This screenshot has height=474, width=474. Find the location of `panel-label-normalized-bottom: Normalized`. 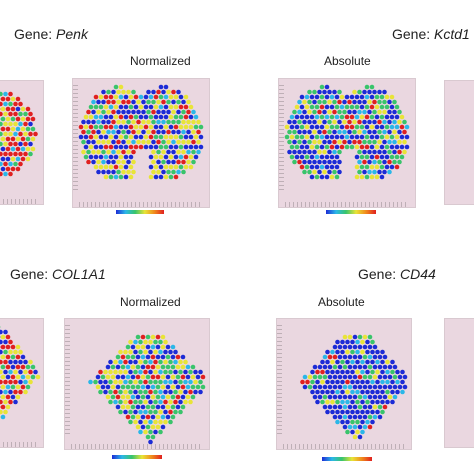

panel-label-normalized-bottom: Normalized is located at coordinates (150, 302).